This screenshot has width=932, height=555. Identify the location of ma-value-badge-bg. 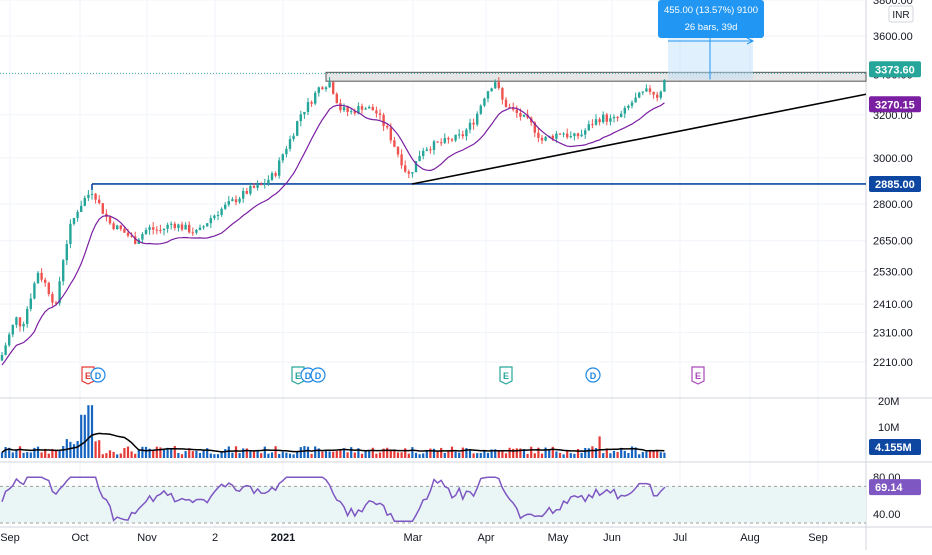
(895, 104).